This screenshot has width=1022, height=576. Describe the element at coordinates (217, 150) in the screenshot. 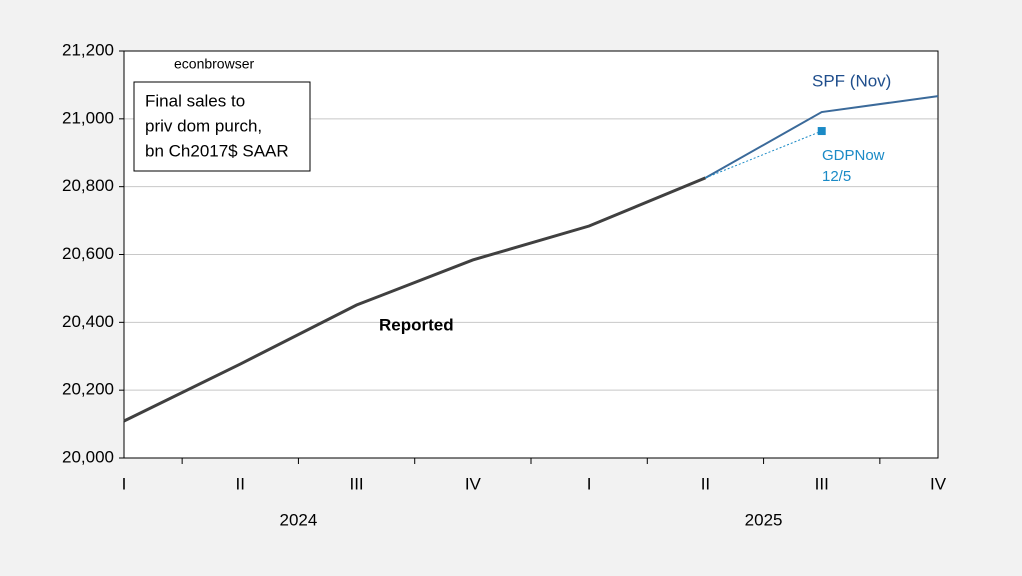

I see `note-line: bn Ch2017$ SAAR` at that location.